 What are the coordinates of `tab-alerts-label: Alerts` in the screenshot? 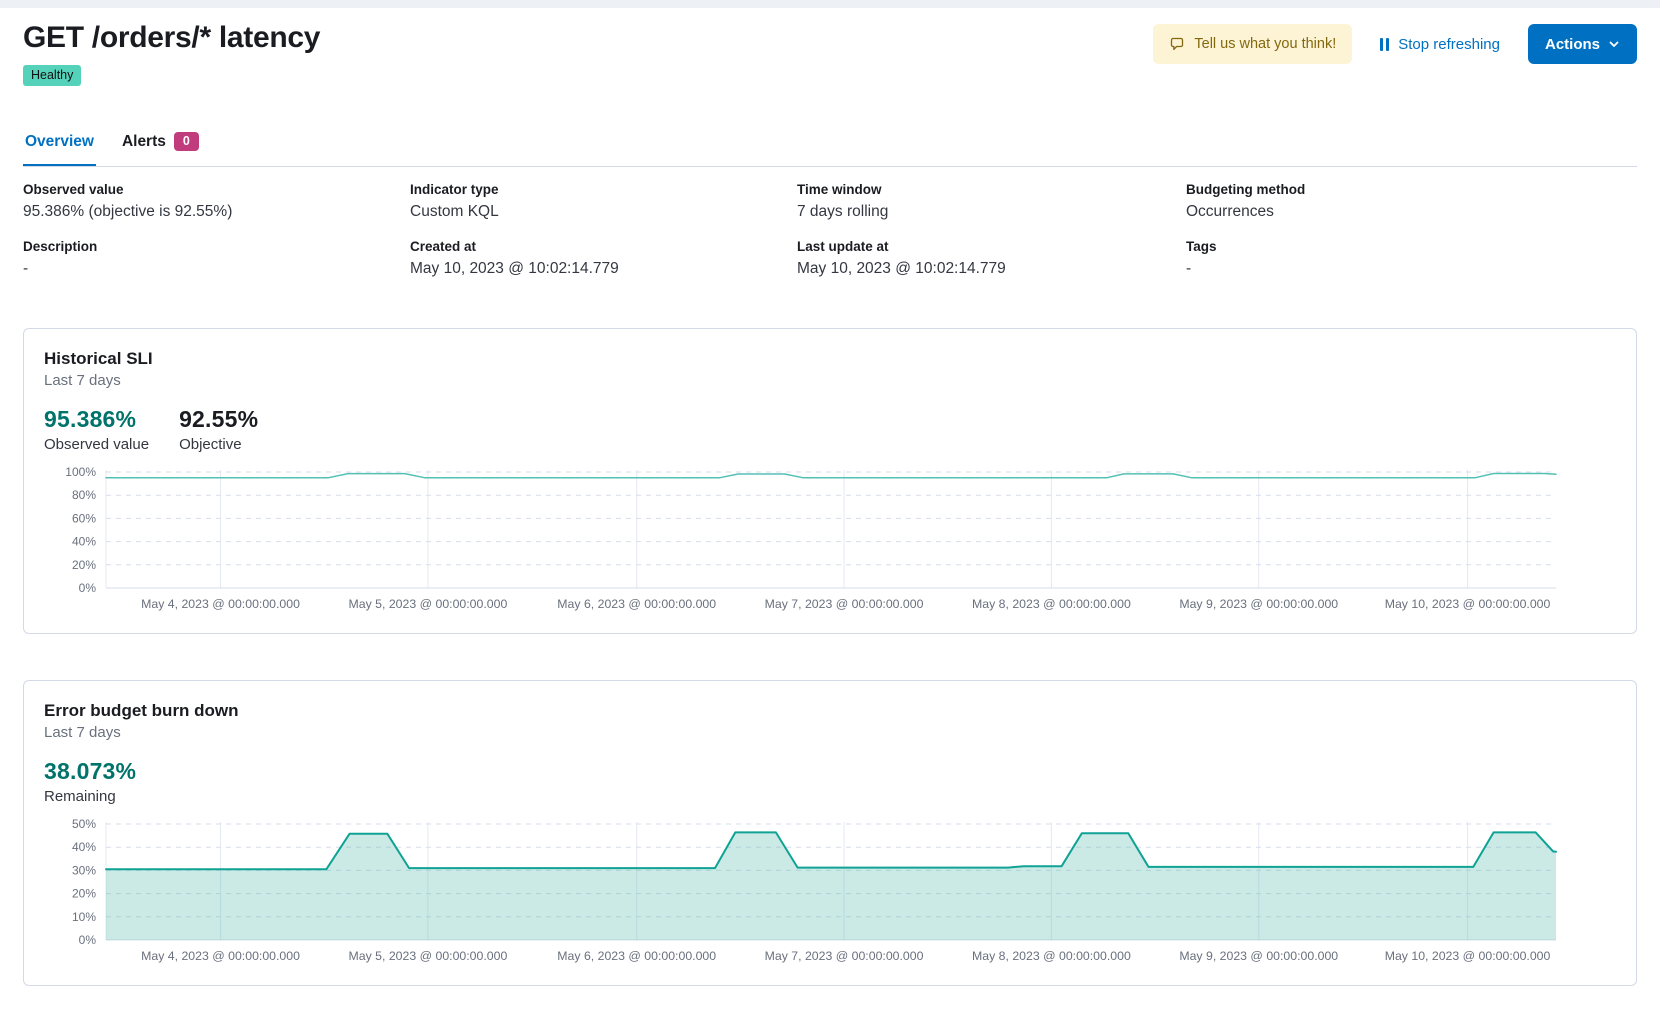 It's located at (143, 141).